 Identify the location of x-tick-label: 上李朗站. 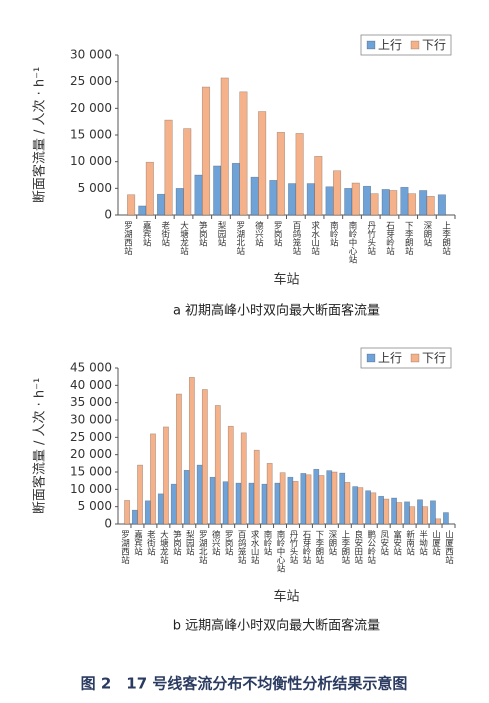
(446, 238).